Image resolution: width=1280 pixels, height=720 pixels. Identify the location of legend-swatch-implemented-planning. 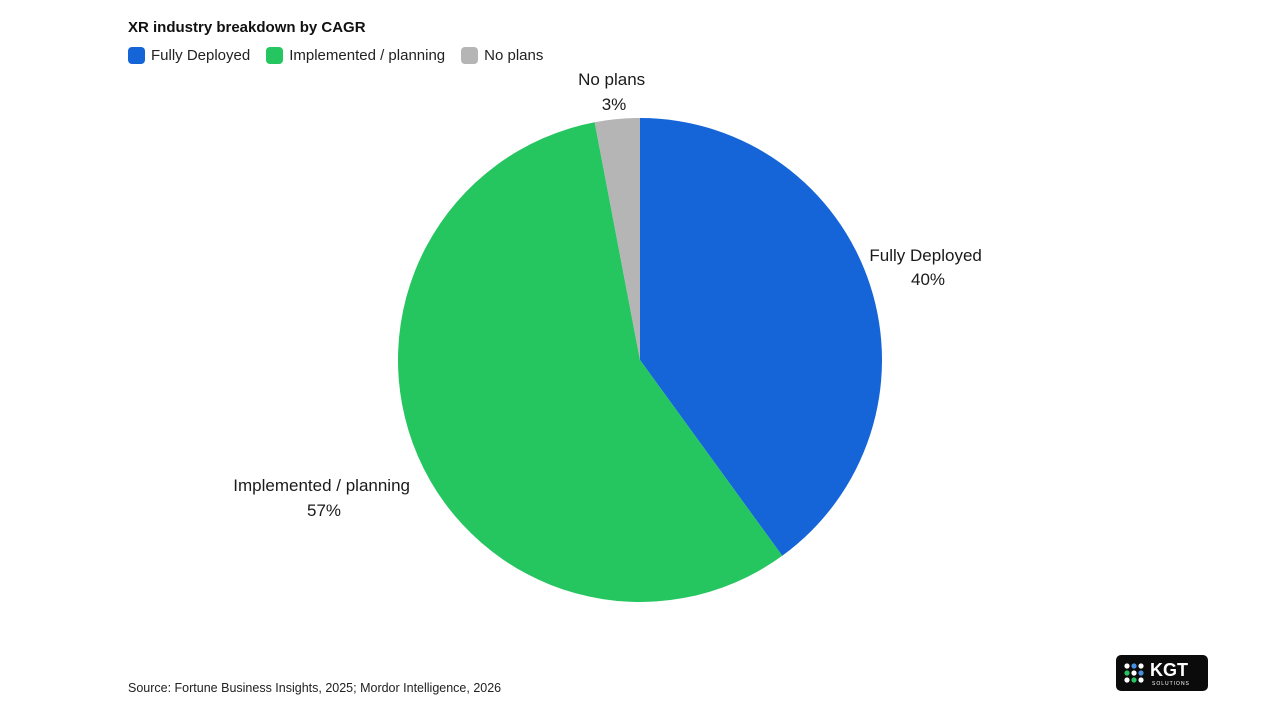
(275, 55).